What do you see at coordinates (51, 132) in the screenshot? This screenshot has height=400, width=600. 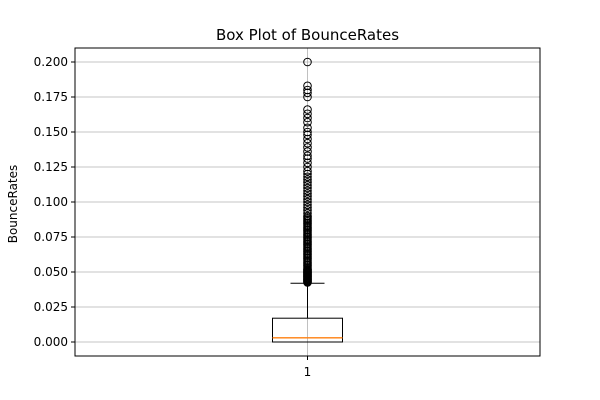 I see `y-tick-label: 0.150` at bounding box center [51, 132].